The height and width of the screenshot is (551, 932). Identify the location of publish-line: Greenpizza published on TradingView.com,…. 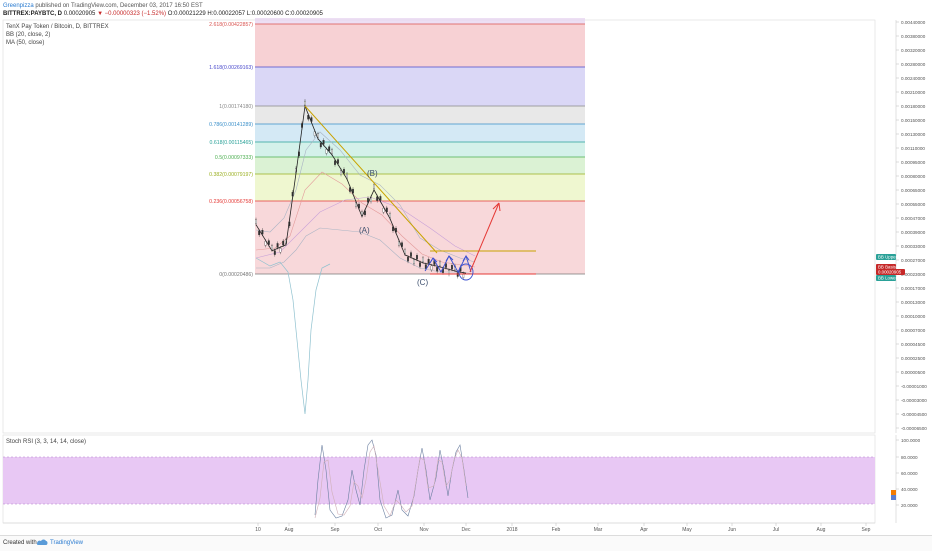
(103, 6).